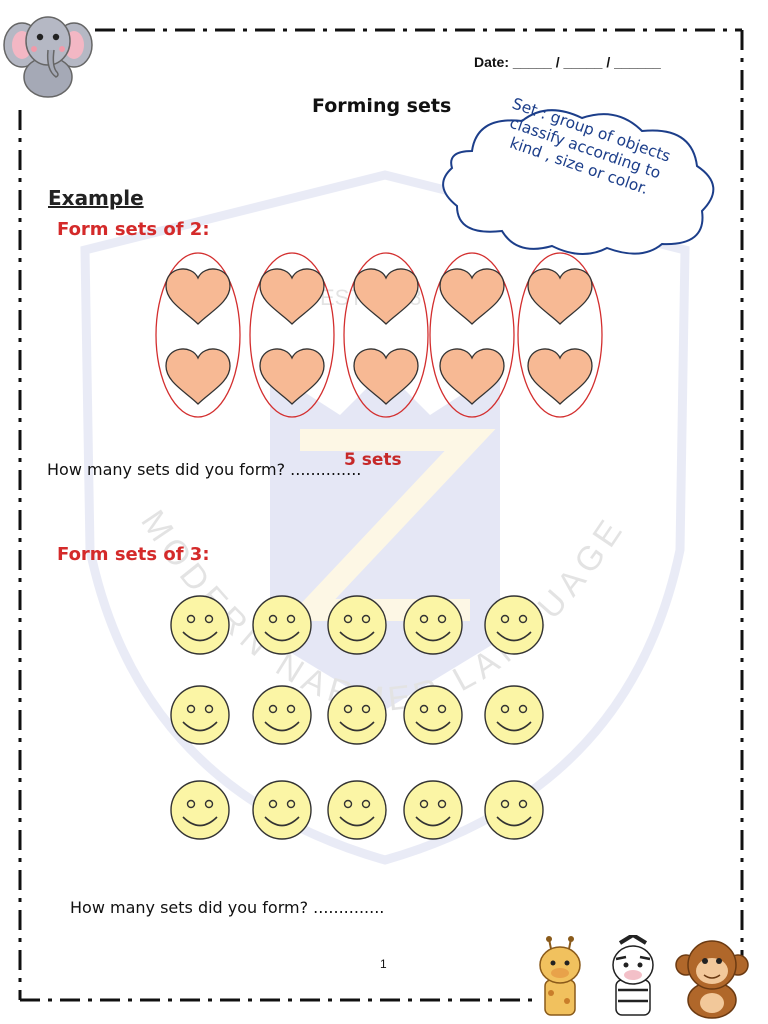 The image size is (768, 1024). Describe the element at coordinates (633, 975) in the screenshot. I see `zebra-icon` at that location.